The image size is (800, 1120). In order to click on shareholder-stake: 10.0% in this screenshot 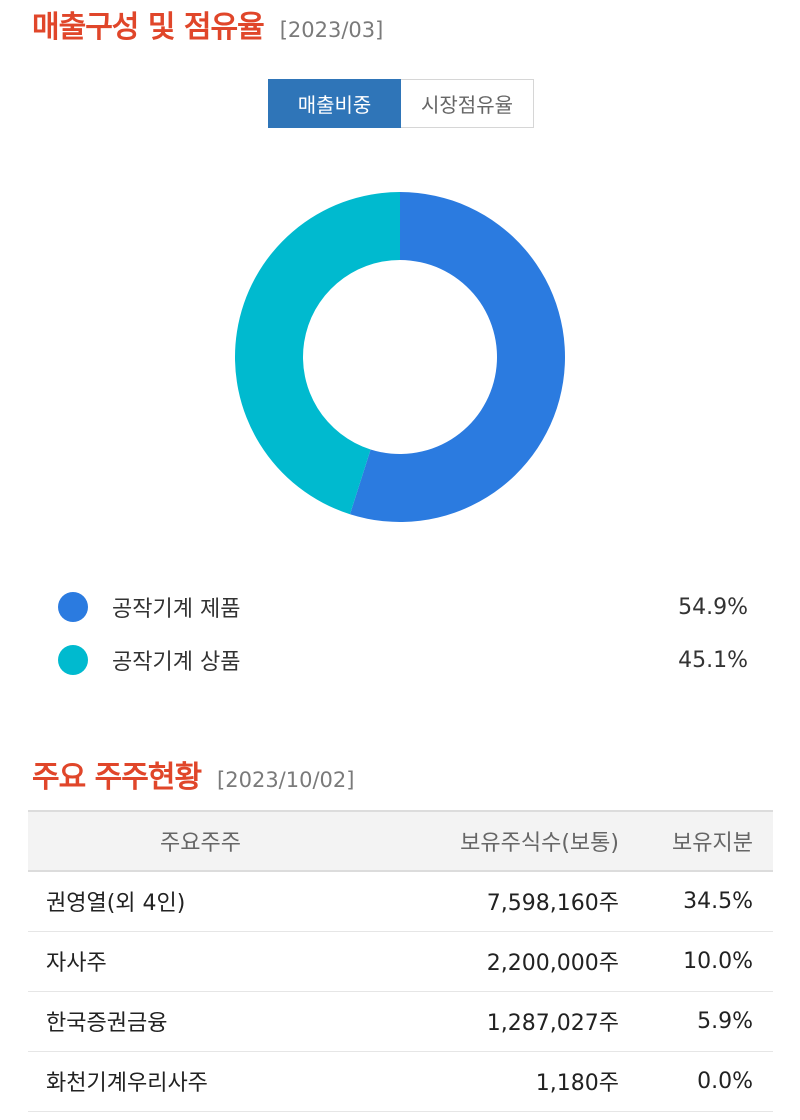, I will do `click(696, 961)`.